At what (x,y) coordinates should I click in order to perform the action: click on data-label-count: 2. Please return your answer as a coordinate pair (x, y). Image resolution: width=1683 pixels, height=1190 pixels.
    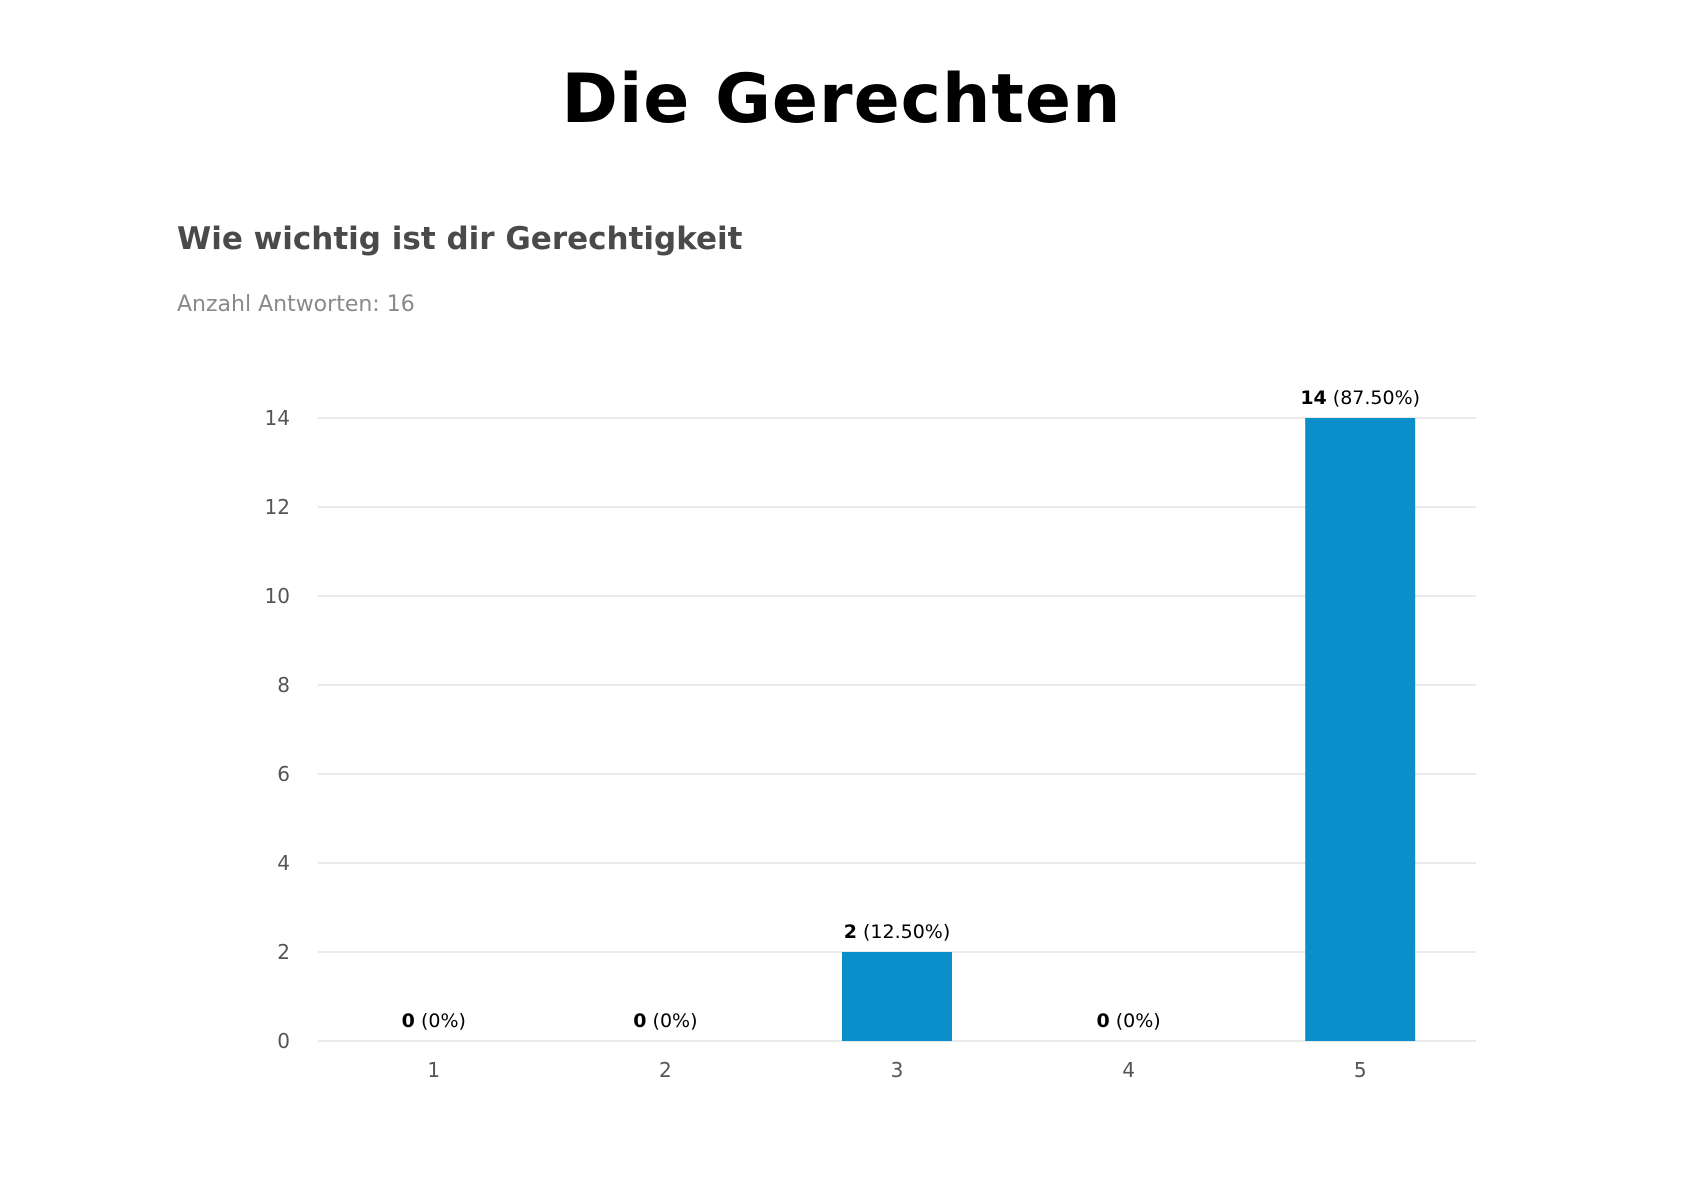
    Looking at the image, I should click on (850, 932).